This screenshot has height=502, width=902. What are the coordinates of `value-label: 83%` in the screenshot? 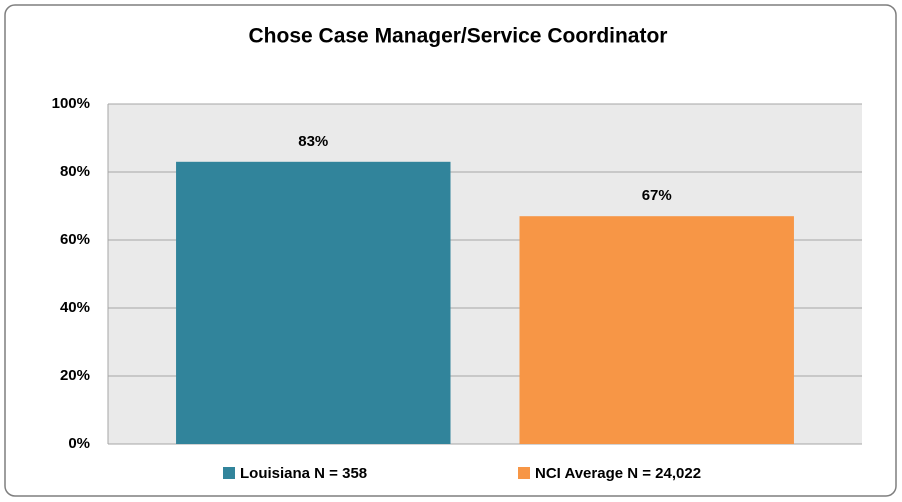 It's located at (313, 141).